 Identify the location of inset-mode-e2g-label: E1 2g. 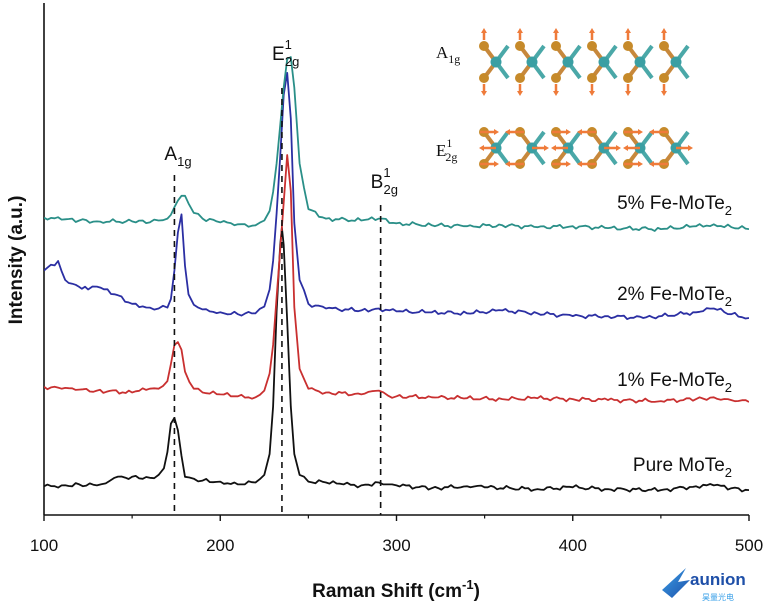
(446, 150).